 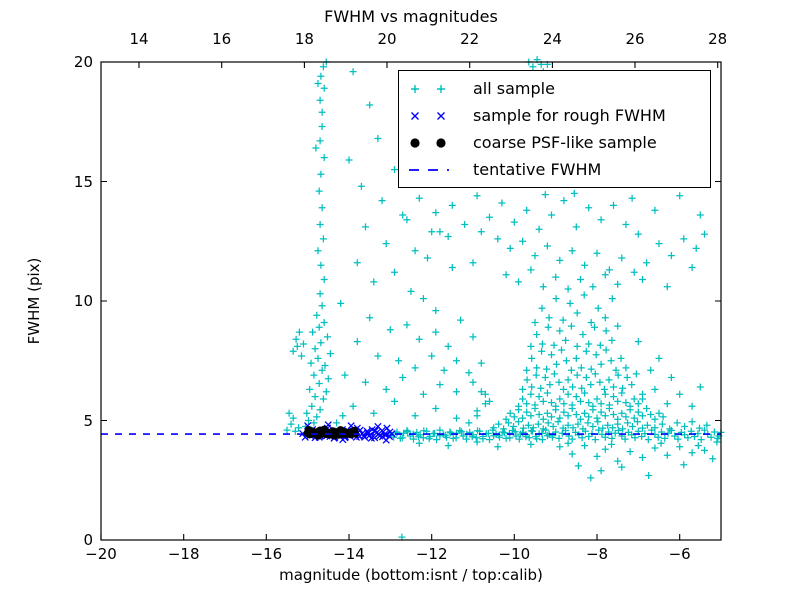 I want to click on y-tick-label: 10, so click(x=83, y=301).